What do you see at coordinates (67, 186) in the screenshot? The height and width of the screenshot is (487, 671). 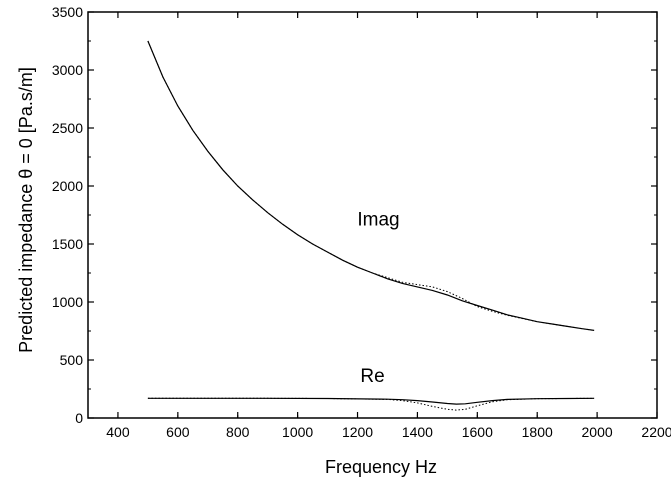 I see `y-tick-label: 2000` at bounding box center [67, 186].